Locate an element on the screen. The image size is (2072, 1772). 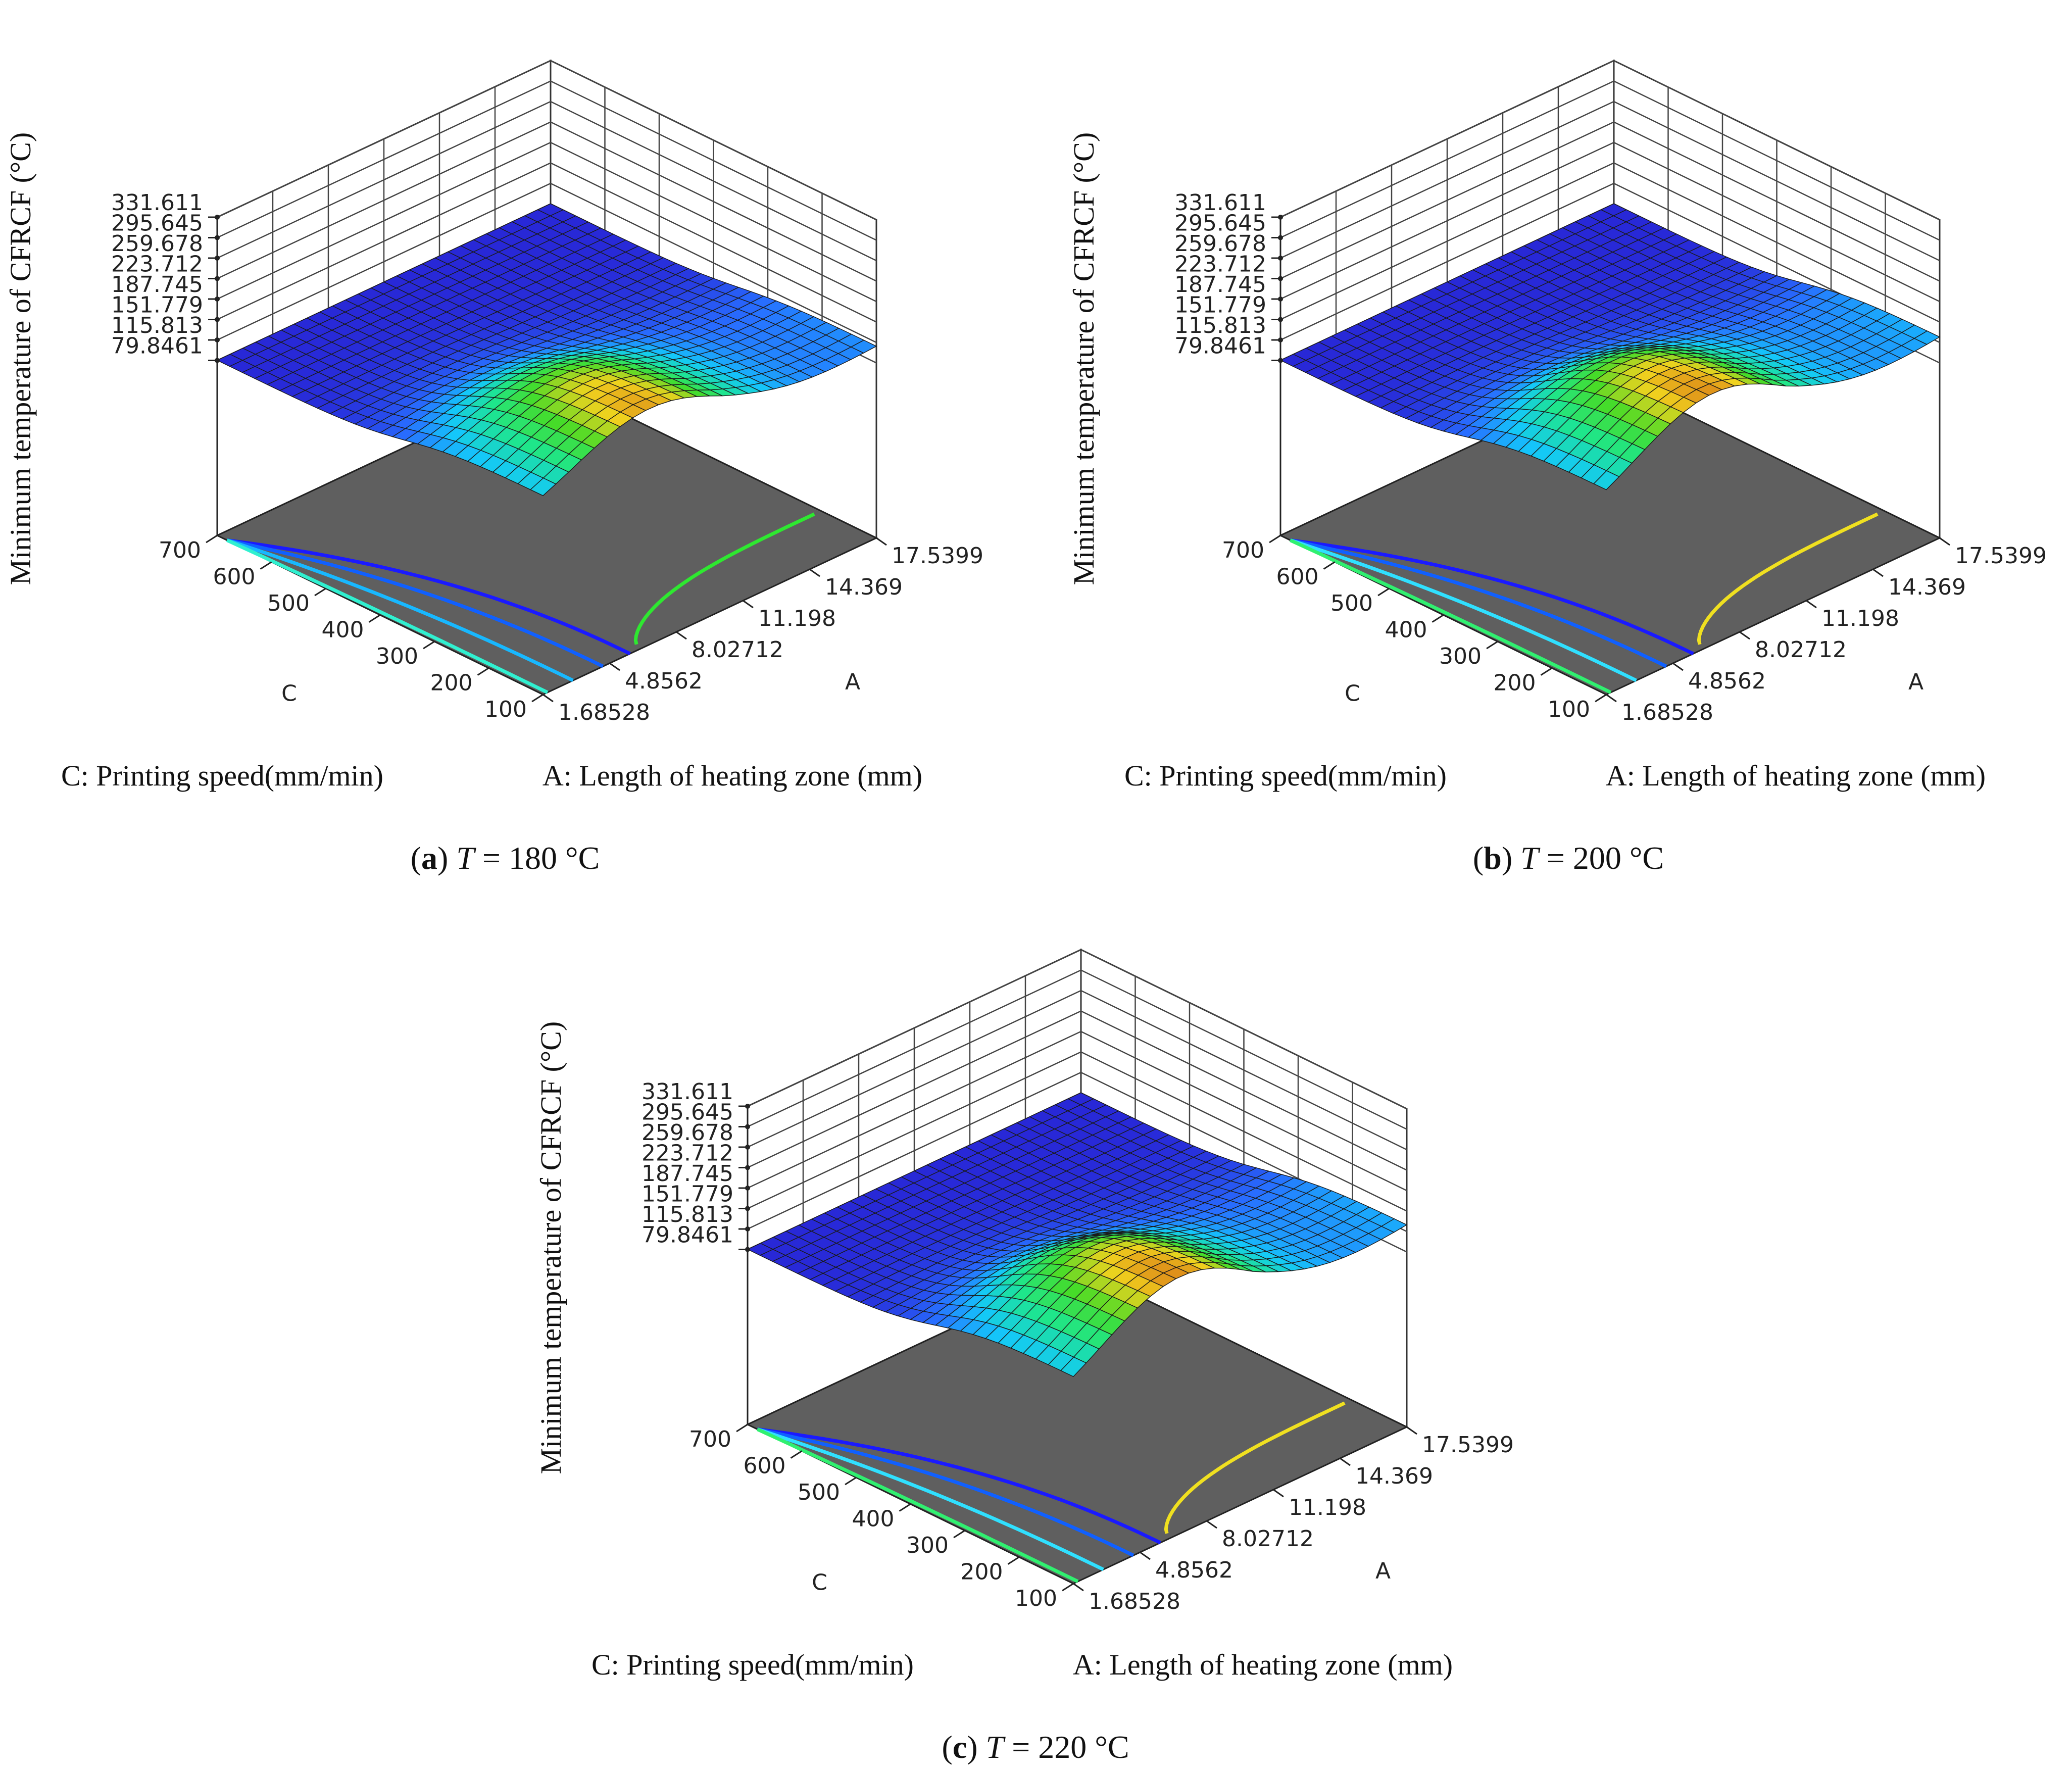
panel-caption: (a) T = 180 °C is located at coordinates (505, 858).